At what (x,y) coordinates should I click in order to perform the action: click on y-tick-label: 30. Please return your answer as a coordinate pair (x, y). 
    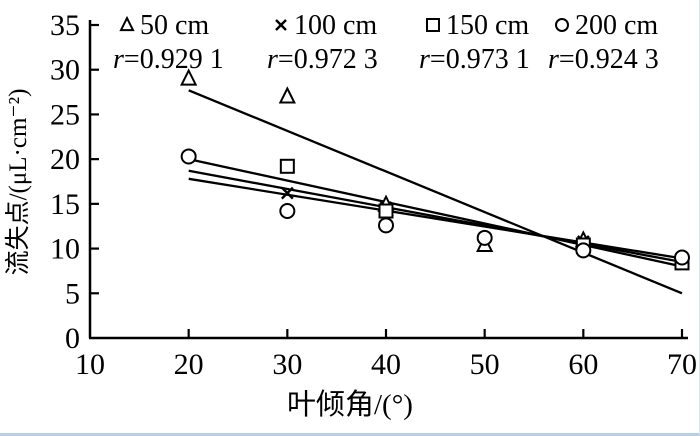
    Looking at the image, I should click on (65, 70).